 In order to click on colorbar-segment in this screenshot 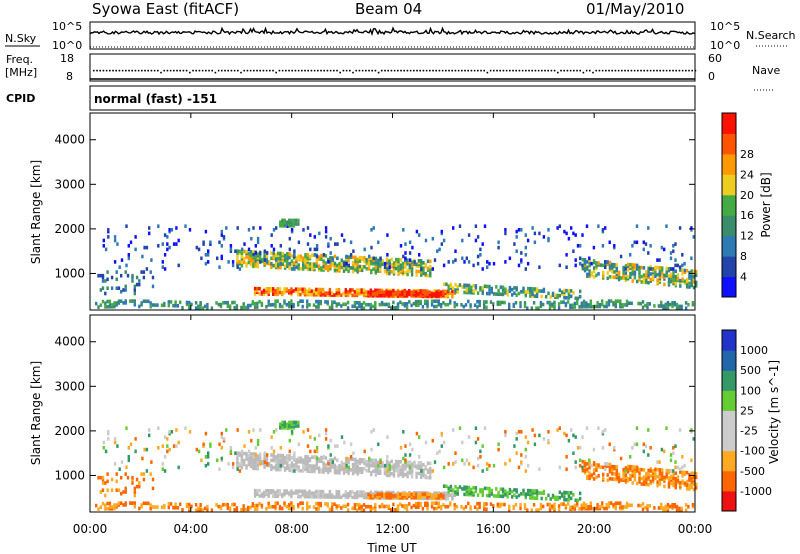, I will do `click(729, 226)`.